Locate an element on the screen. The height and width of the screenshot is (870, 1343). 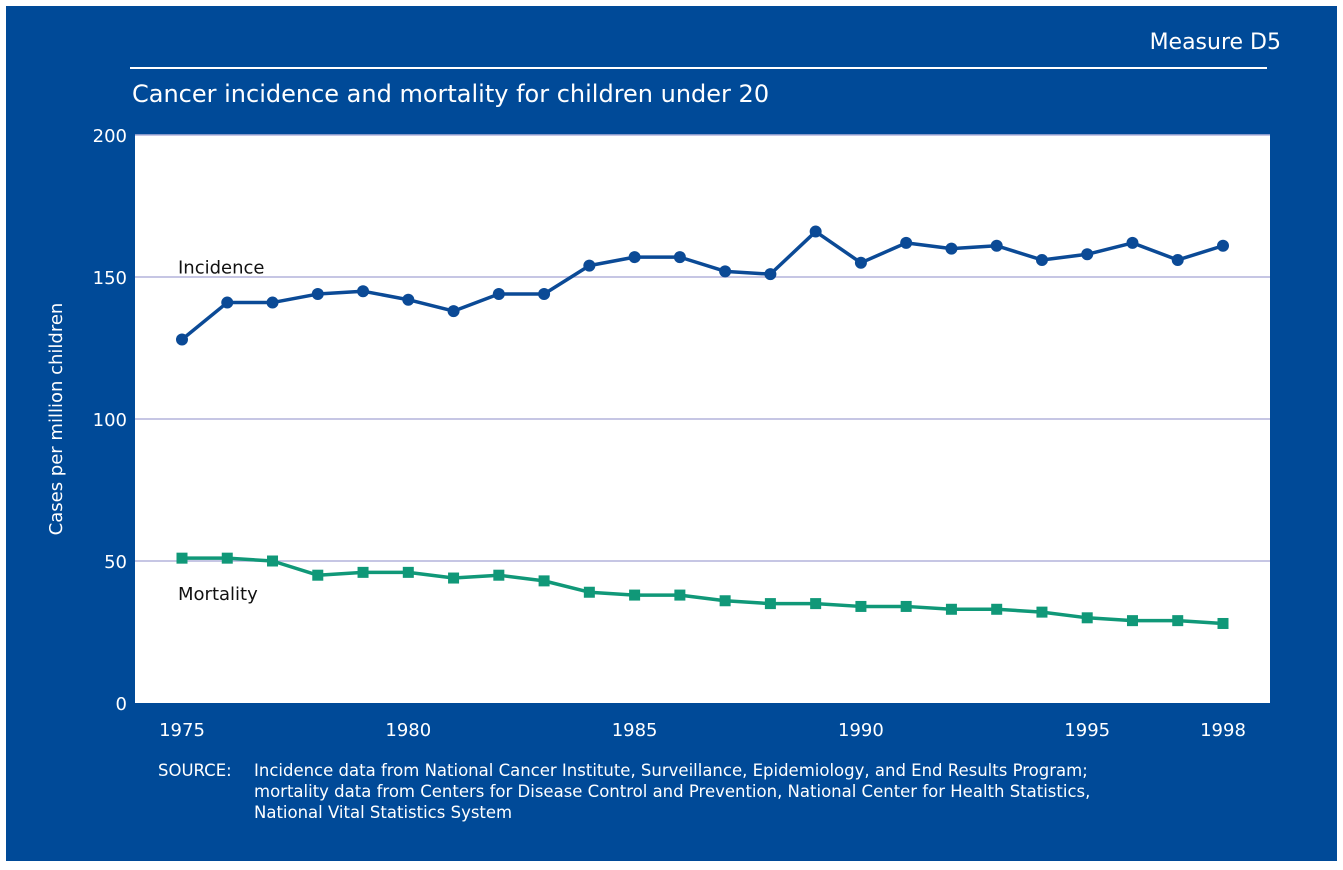
measure-label: Measure D5 is located at coordinates (1215, 42).